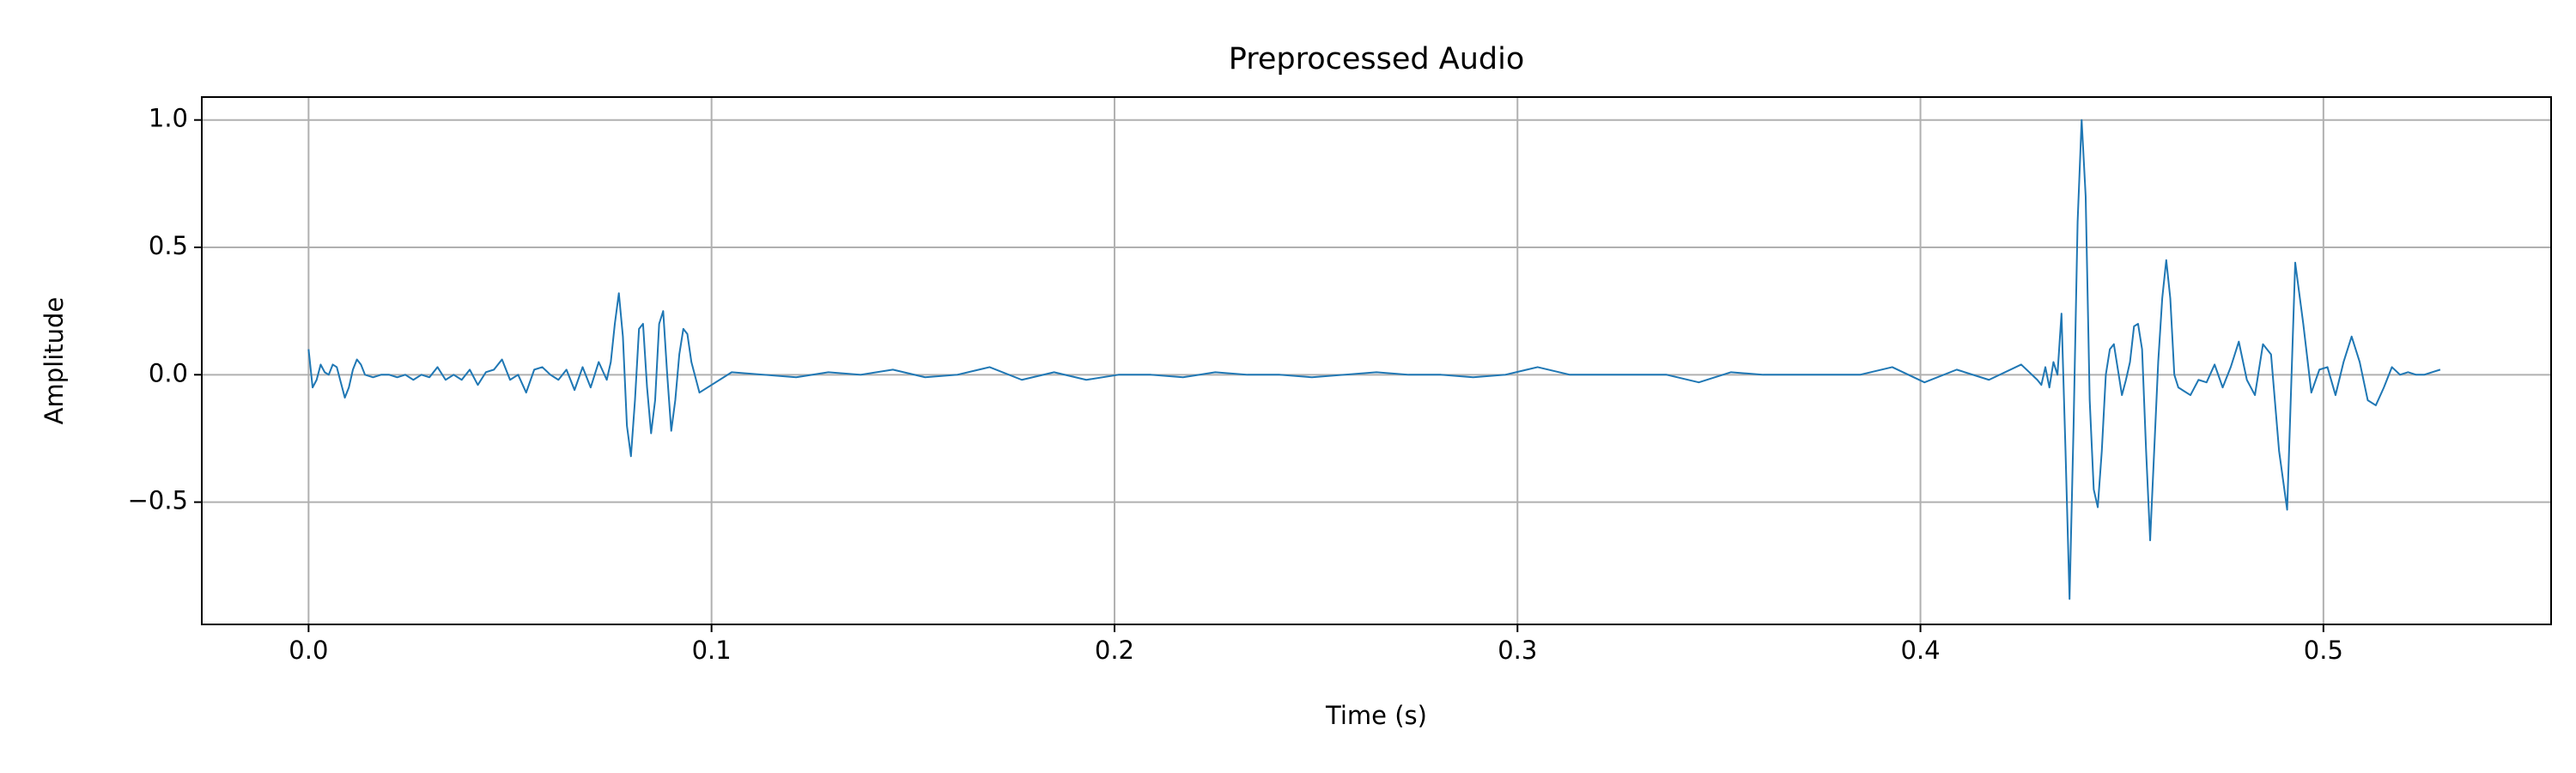 The image size is (2576, 773). I want to click on chart-title: Preprocessed Audio, so click(1377, 59).